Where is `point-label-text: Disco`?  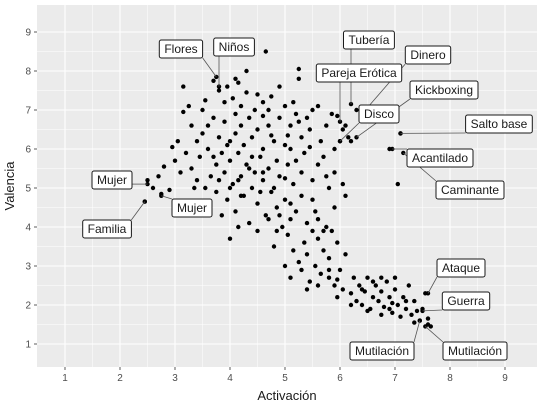
point-label-text: Disco is located at coordinates (379, 114).